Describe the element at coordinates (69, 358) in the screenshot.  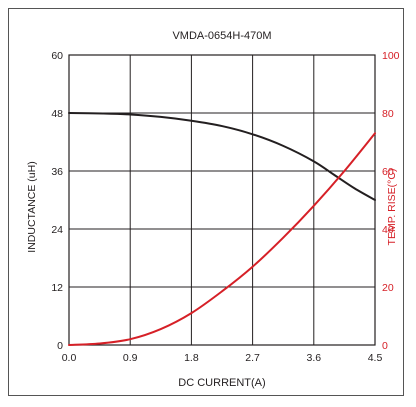
I see `x-tick-label: 0.0` at that location.